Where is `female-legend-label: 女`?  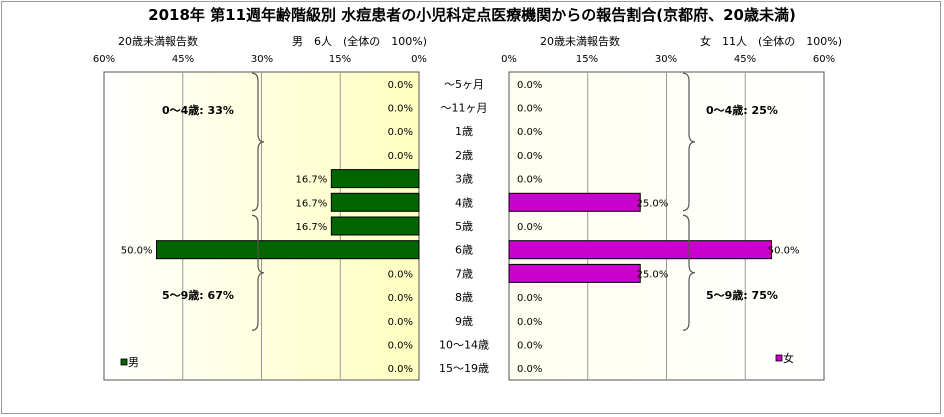 female-legend-label: 女 is located at coordinates (788, 358).